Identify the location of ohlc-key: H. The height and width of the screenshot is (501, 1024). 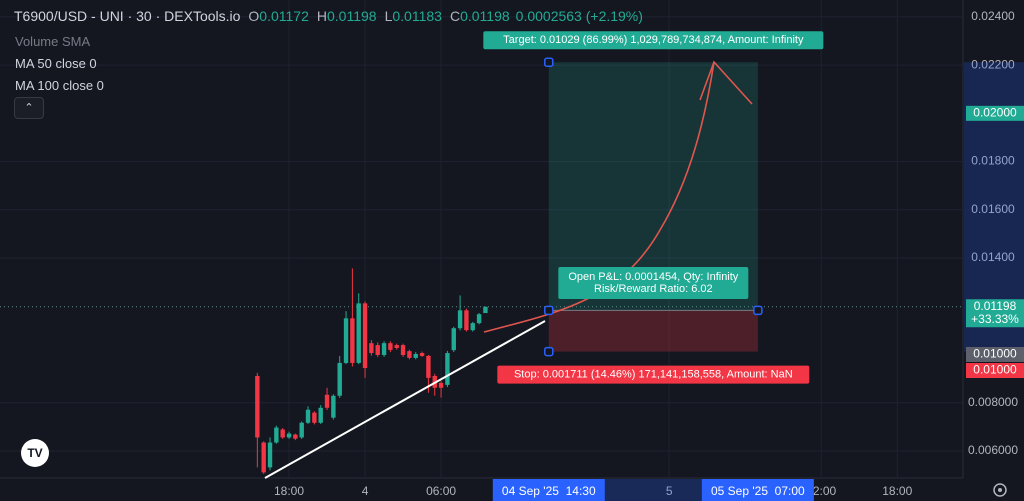
(321, 16).